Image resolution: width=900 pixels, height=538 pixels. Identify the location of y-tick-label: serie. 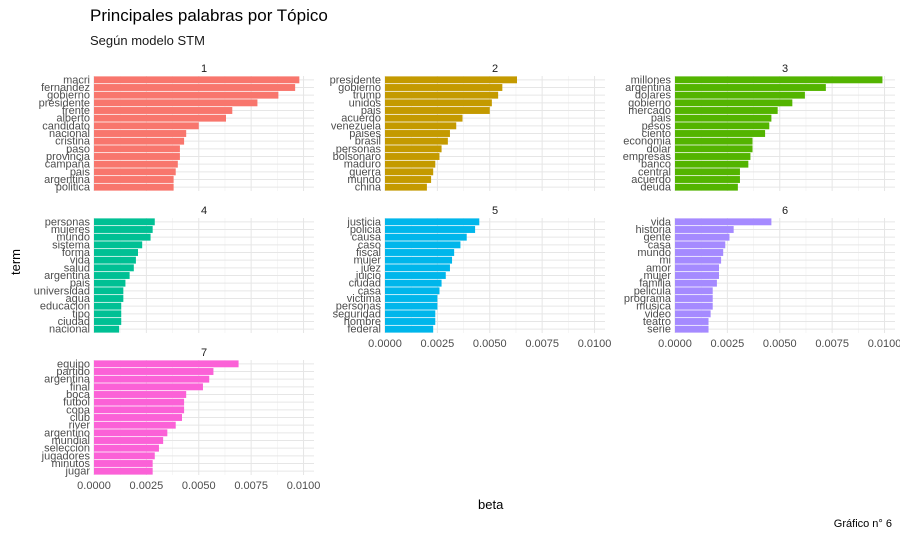
(659, 330).